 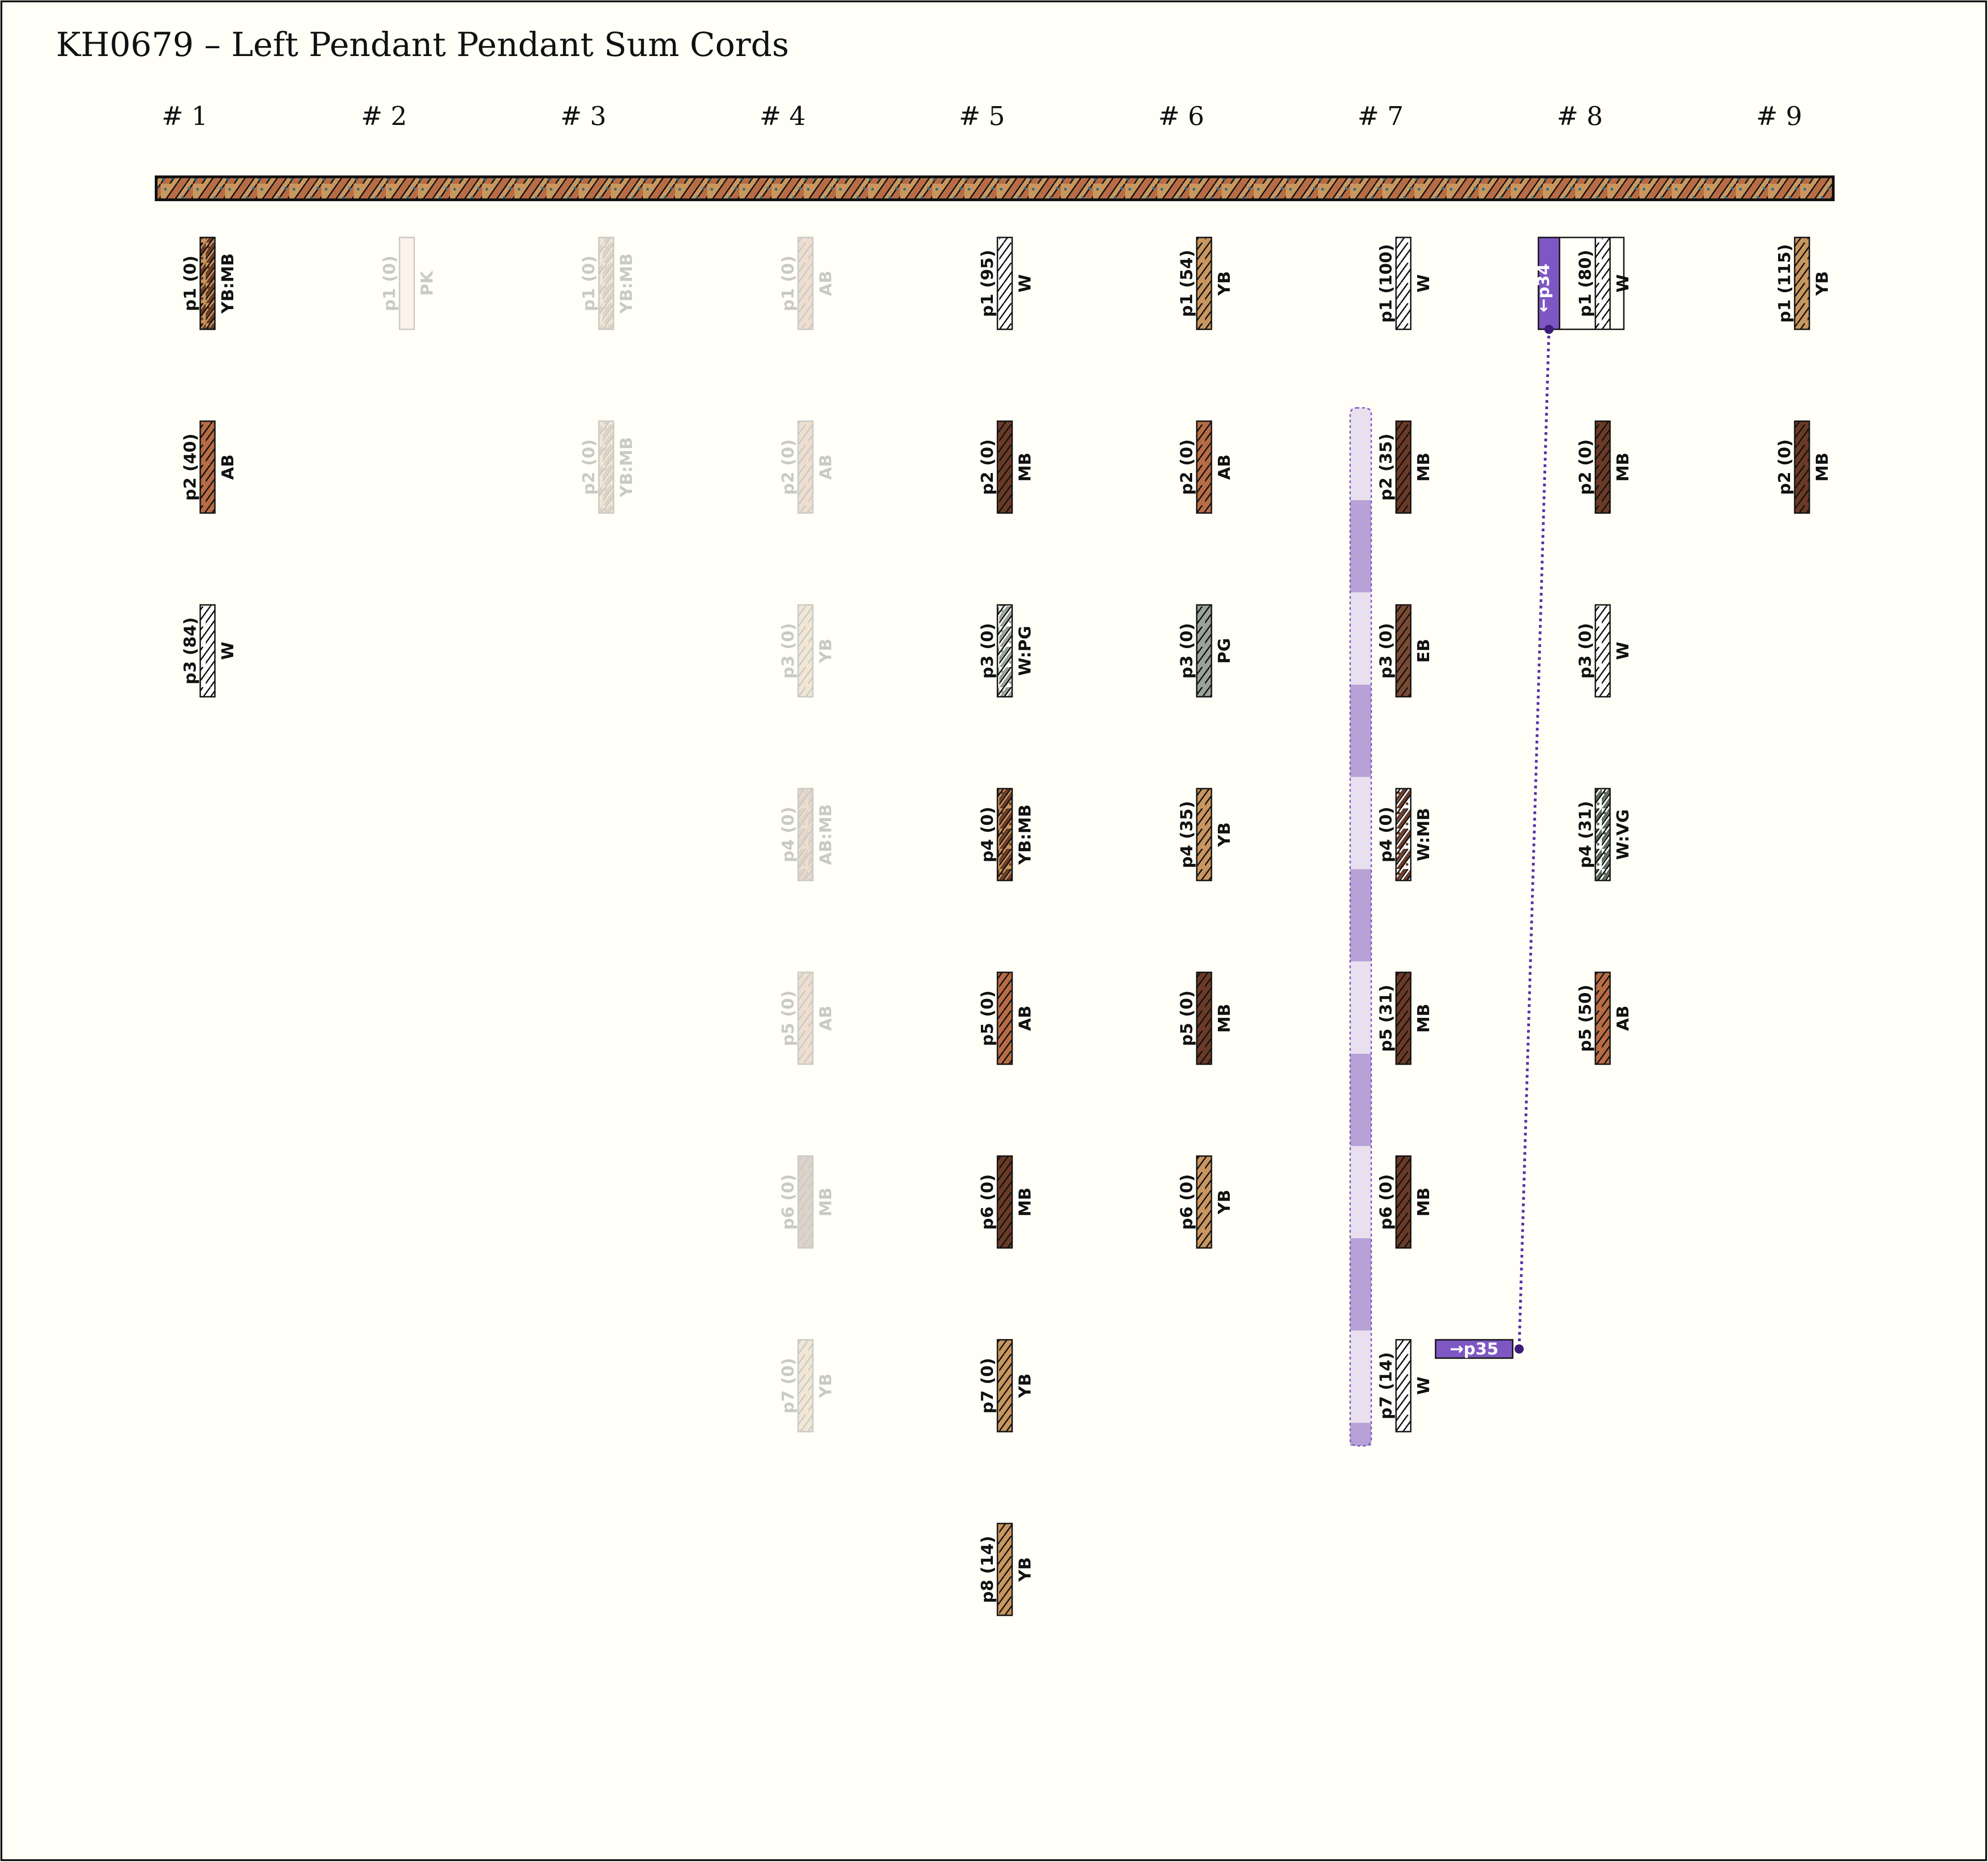 I want to click on pendant-cord: p2 (0) MB, so click(x=1006, y=467).